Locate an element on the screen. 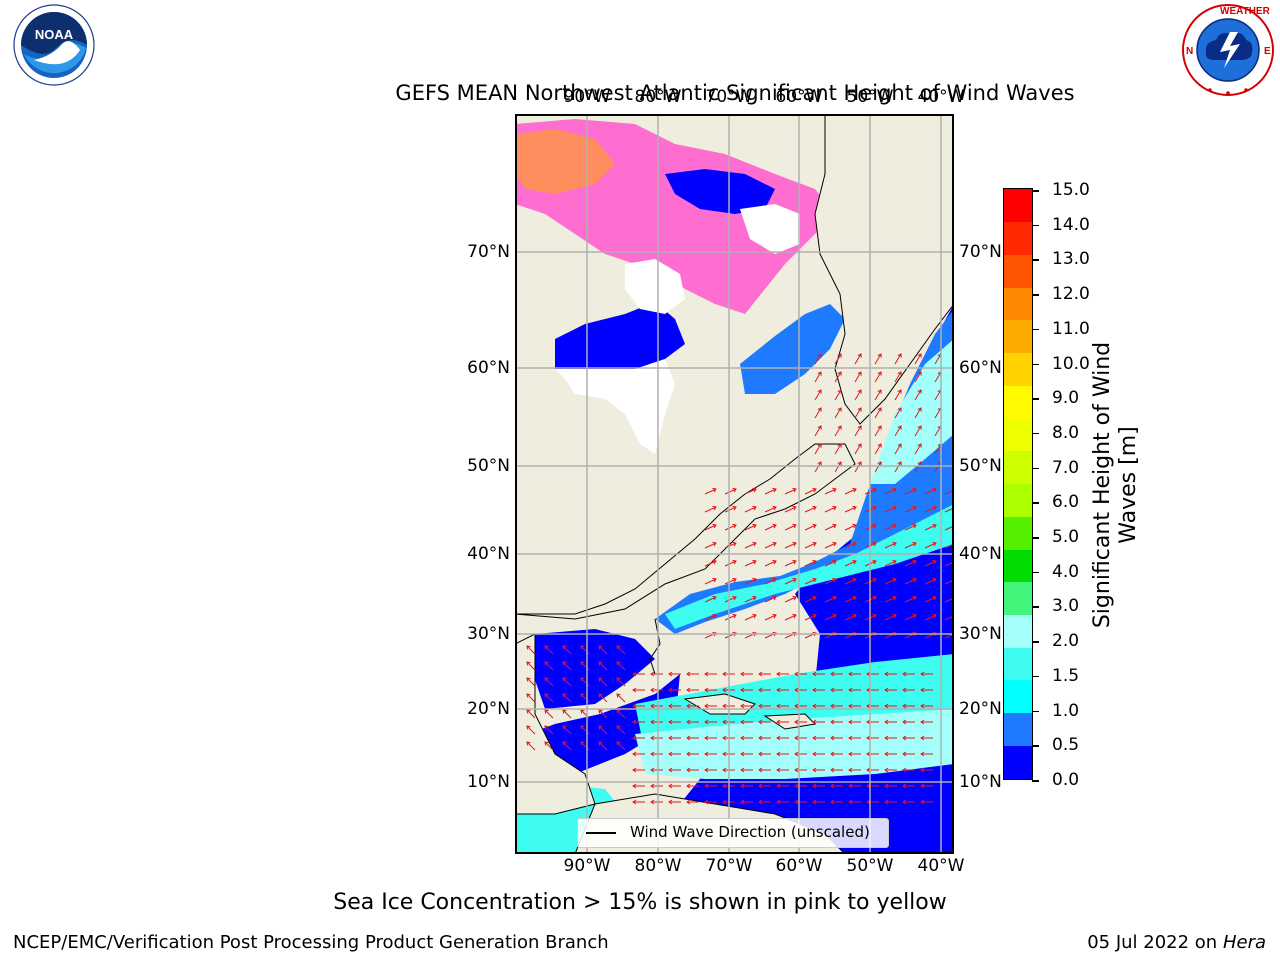  ocean-labrador-sea is located at coordinates (792, 349).